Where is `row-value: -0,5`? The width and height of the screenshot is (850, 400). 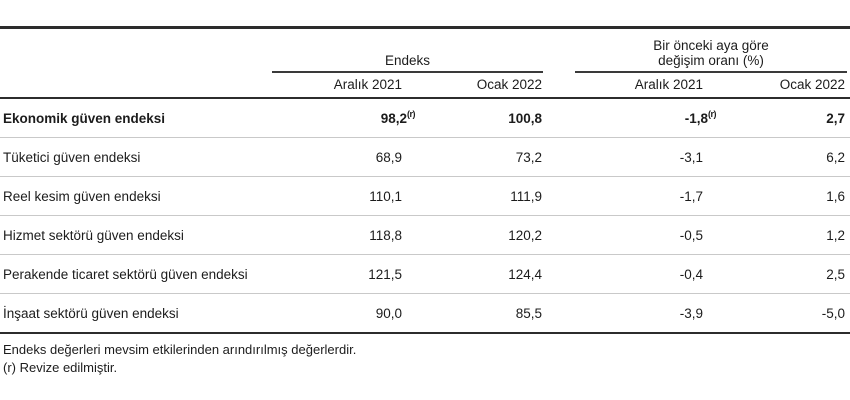
row-value: -0,5 is located at coordinates (630, 235).